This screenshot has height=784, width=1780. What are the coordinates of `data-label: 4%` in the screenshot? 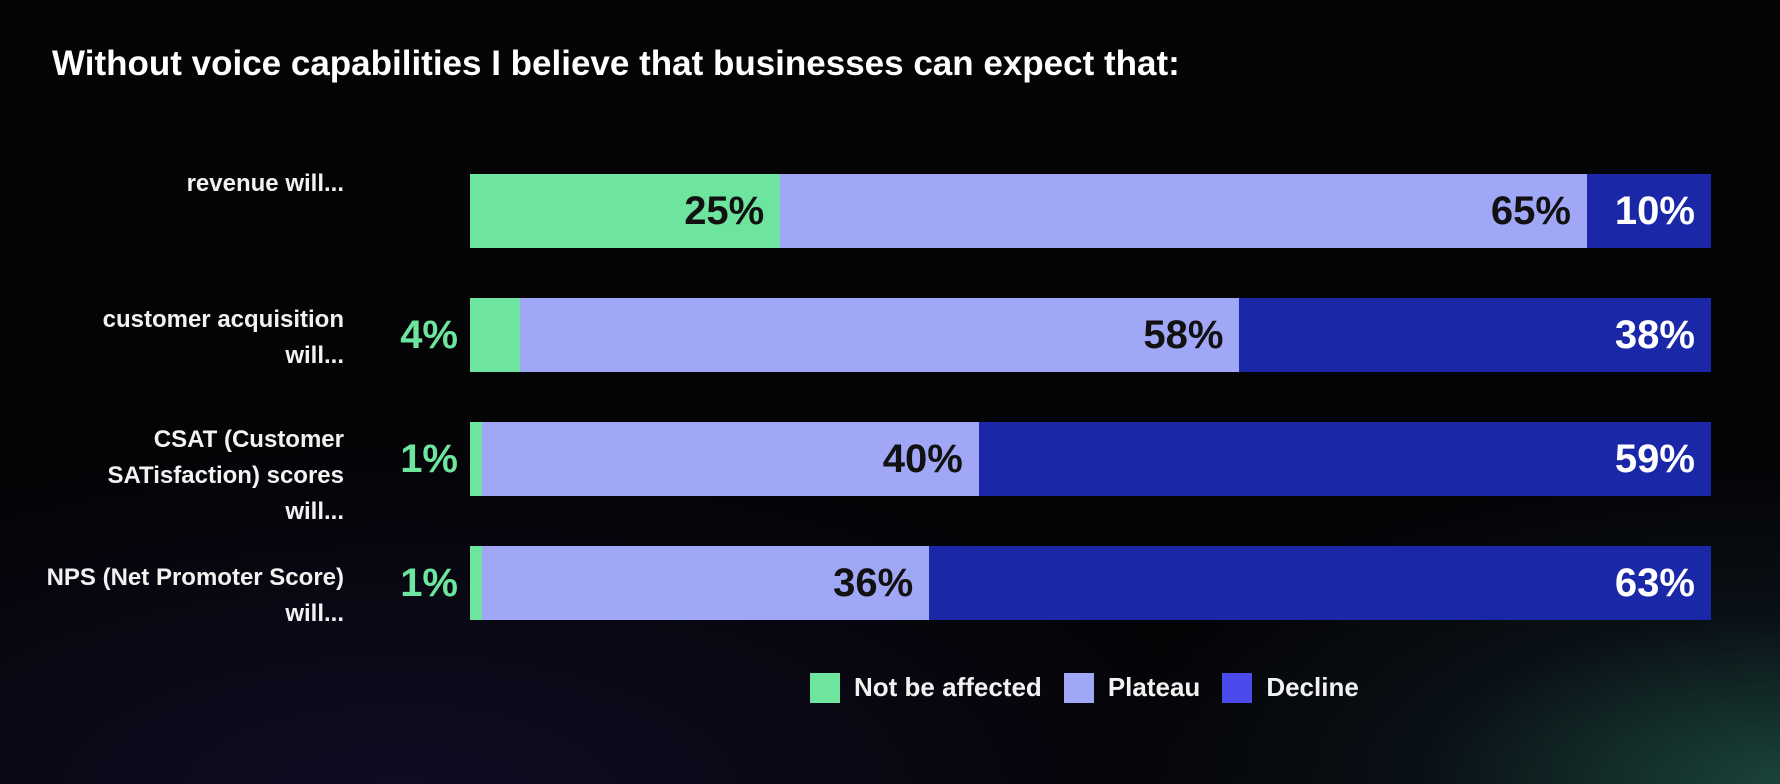 It's located at (429, 335).